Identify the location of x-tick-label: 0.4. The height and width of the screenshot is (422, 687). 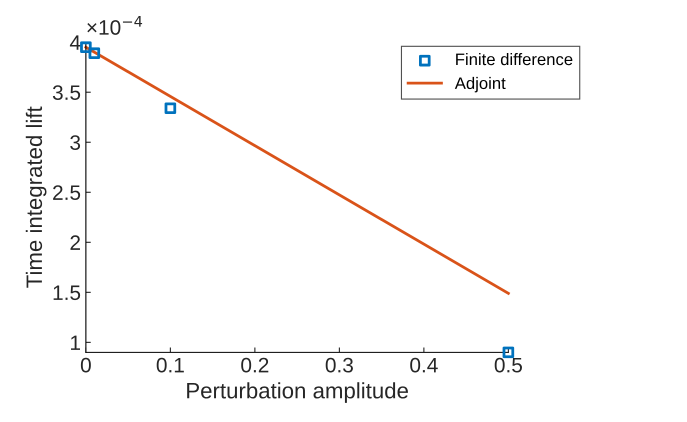
(424, 365).